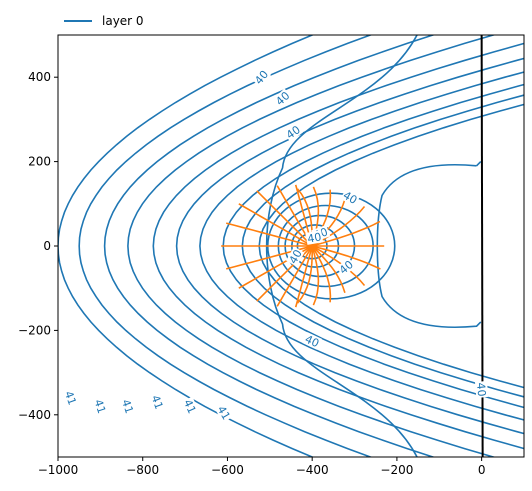 The image size is (532, 491). Describe the element at coordinates (34, 330) in the screenshot. I see `y-tick-label: −200` at that location.